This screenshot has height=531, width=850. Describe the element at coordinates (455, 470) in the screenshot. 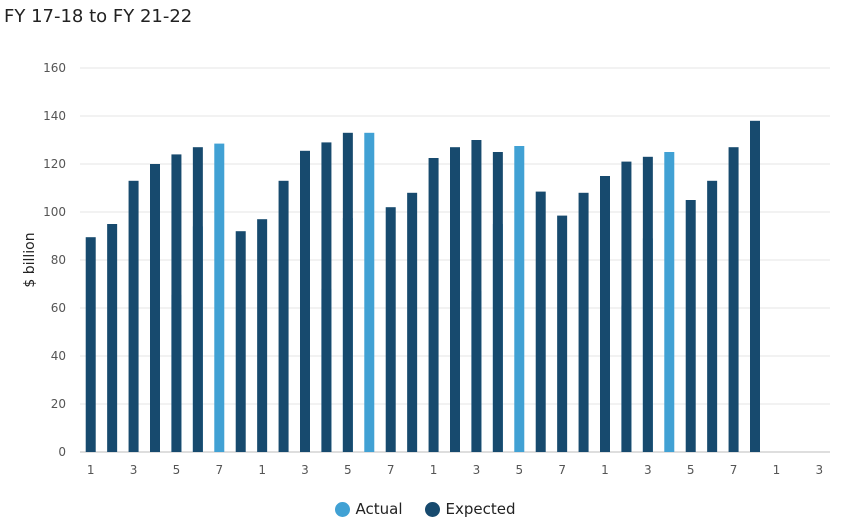

I see `x-tick-labels: 1 3 5 7 1 3 5 7 1 3 5 7 1 3 5 7 1 3` at that location.